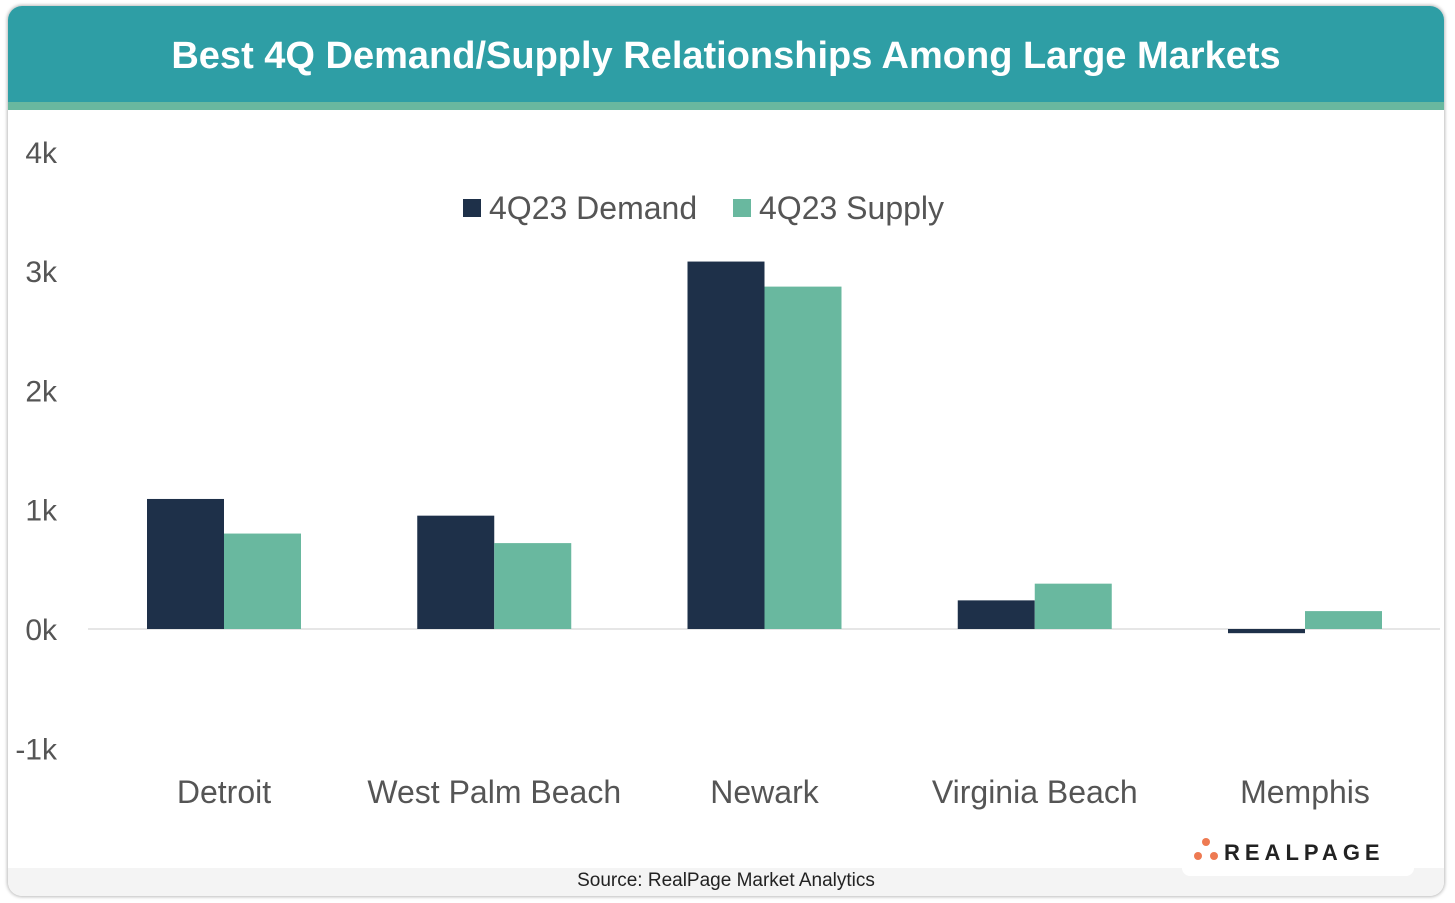 The width and height of the screenshot is (1455, 903). What do you see at coordinates (472, 208) in the screenshot?
I see `legend-swatch-demand` at bounding box center [472, 208].